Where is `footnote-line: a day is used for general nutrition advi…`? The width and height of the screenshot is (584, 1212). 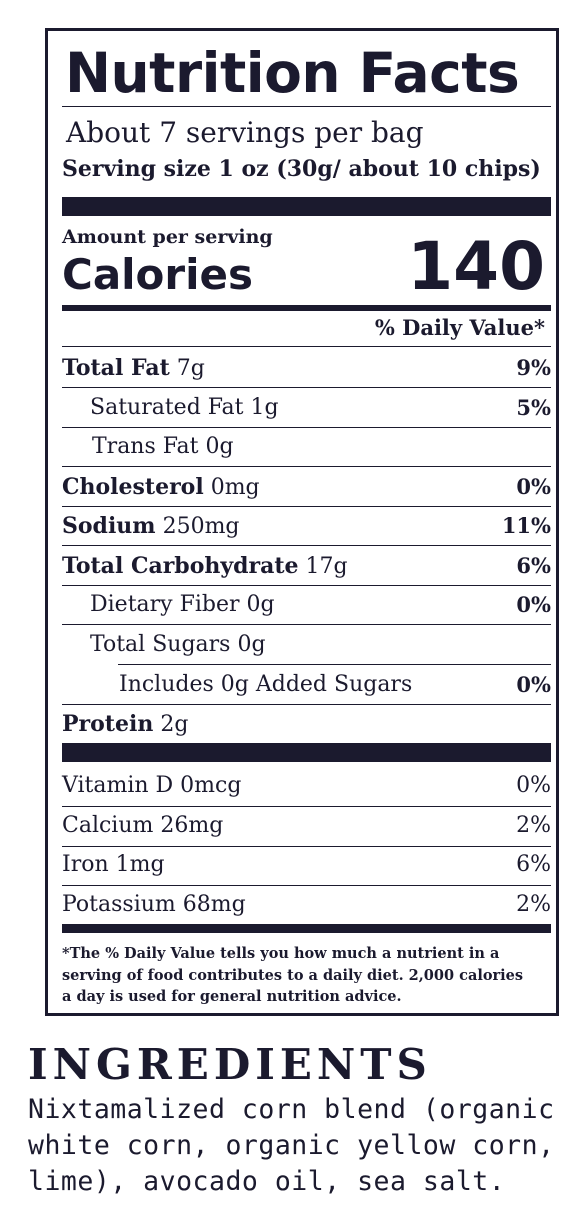 footnote-line: a day is used for general nutrition advi… is located at coordinates (232, 996).